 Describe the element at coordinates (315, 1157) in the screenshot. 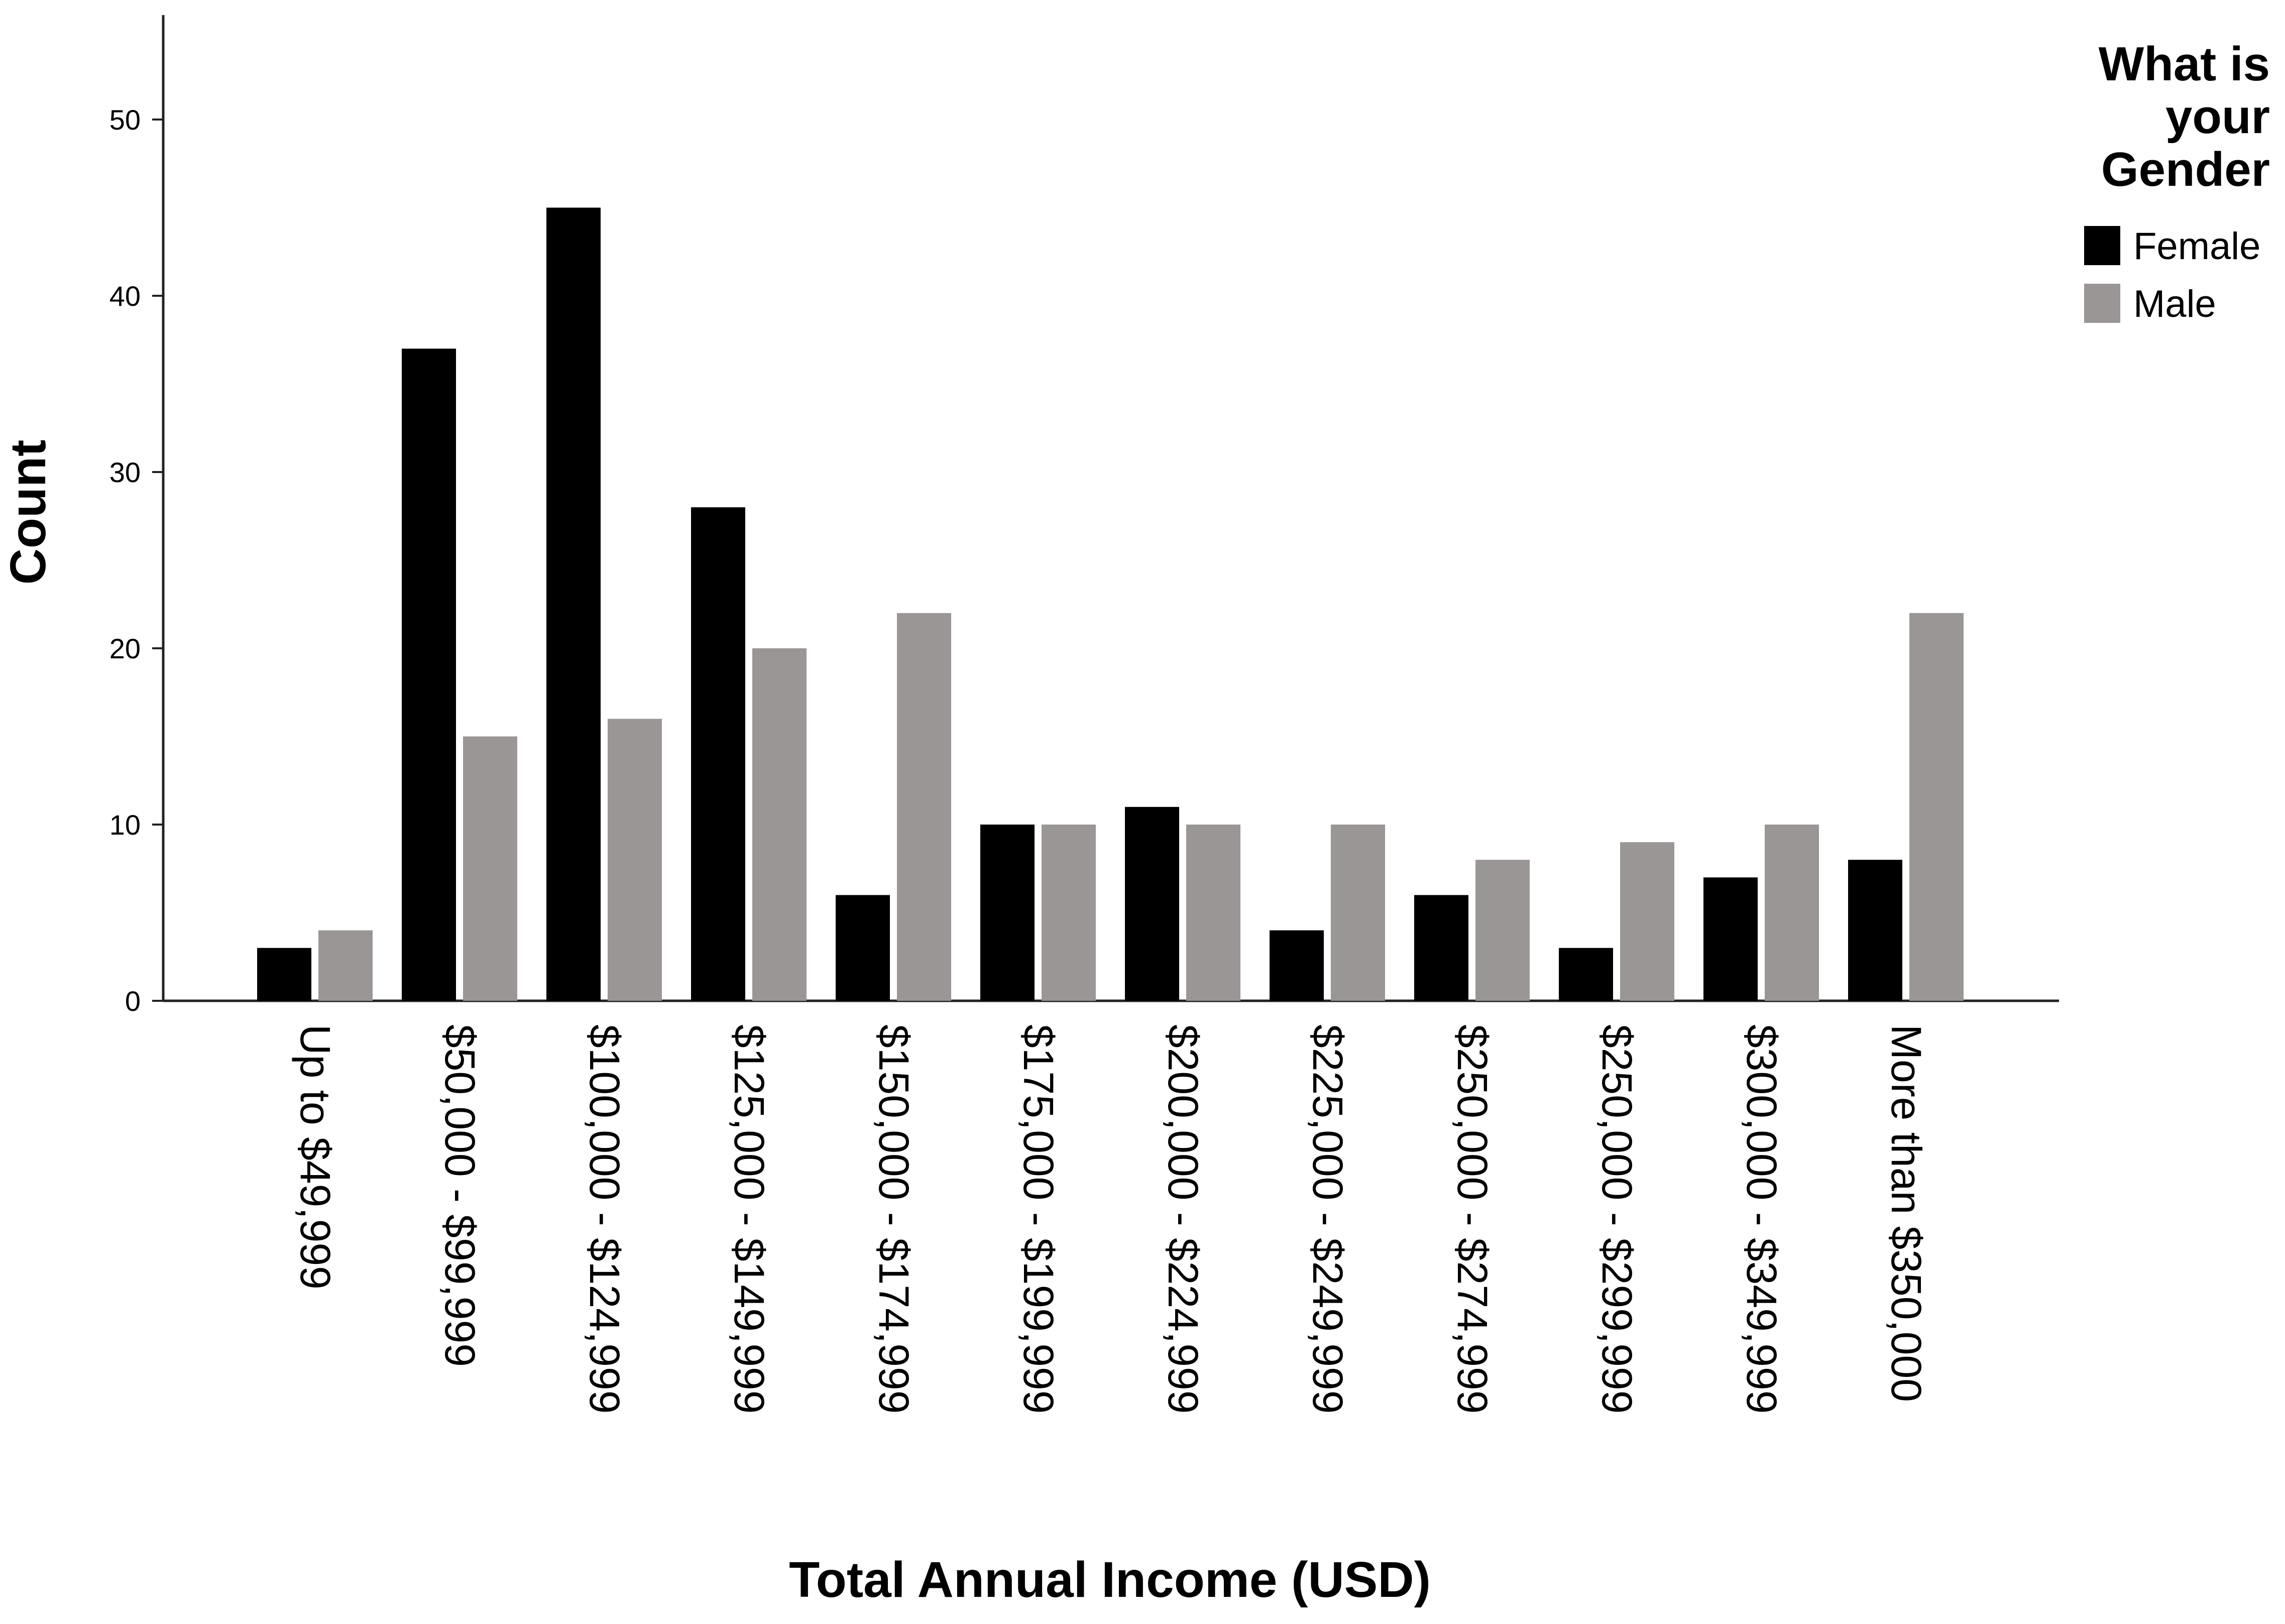

I see `x-tick-label: Up to $49,999` at that location.